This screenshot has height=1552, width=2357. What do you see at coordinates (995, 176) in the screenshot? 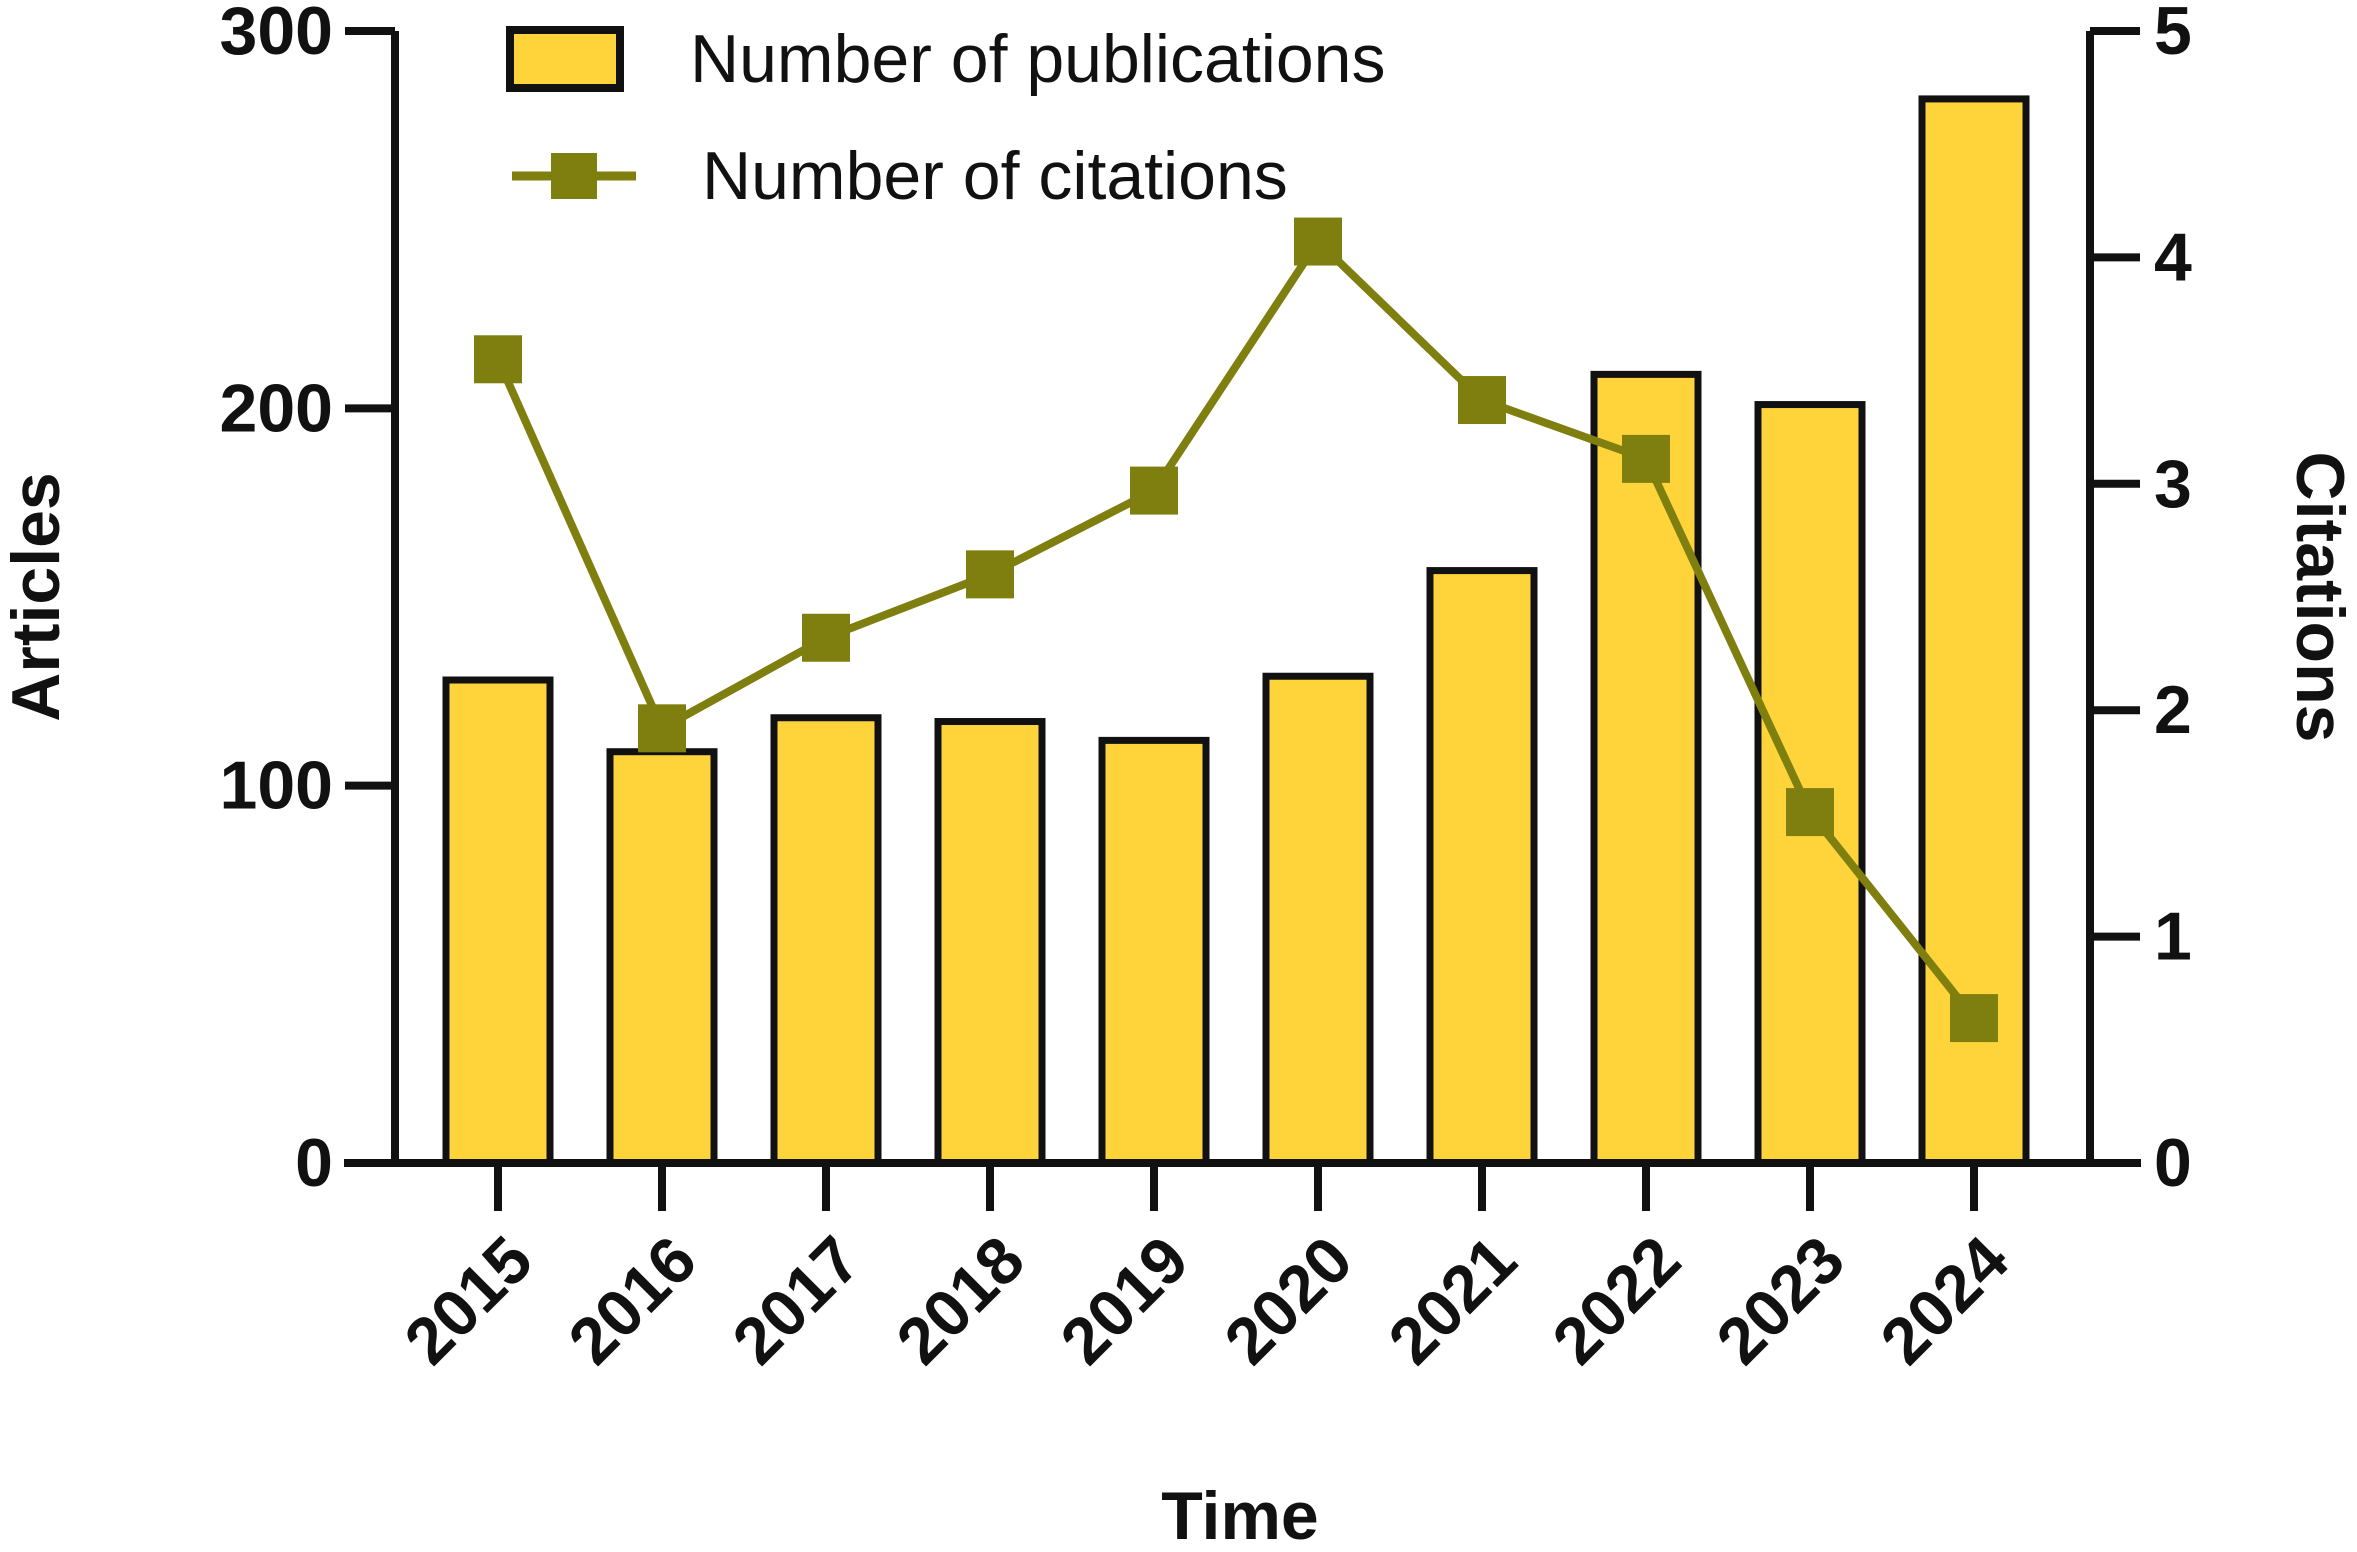
I see `legend-label-citations: Number of citations` at bounding box center [995, 176].